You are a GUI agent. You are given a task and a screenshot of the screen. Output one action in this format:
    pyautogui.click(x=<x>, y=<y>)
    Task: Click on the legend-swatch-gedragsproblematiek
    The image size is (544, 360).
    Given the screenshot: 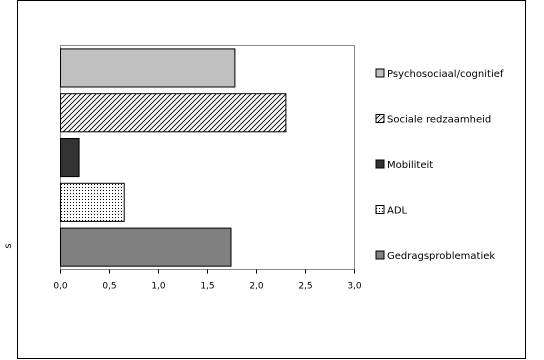 What is the action you would take?
    pyautogui.click(x=380, y=255)
    